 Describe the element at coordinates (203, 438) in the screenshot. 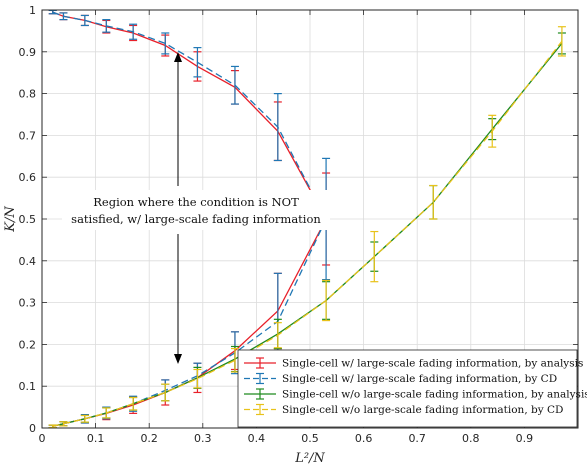

I see `x-tick-label: 0.3` at that location.